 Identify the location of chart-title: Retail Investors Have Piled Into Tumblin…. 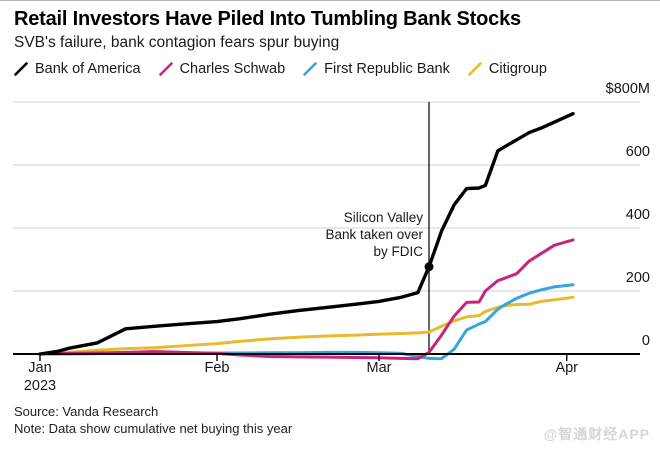
(267, 19).